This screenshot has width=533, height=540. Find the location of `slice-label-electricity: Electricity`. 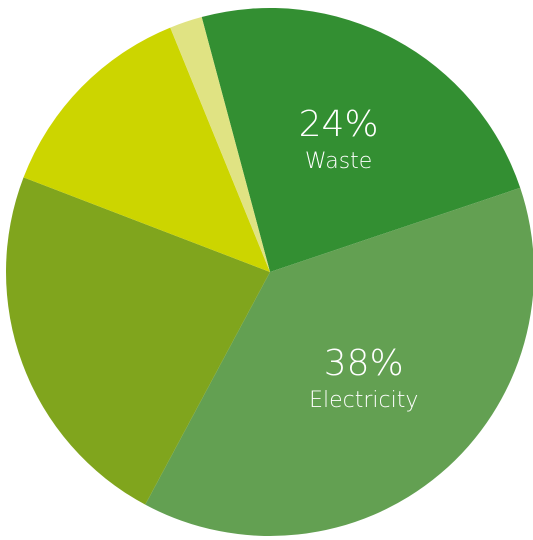

slice-label-electricity: Electricity is located at coordinates (363, 400).